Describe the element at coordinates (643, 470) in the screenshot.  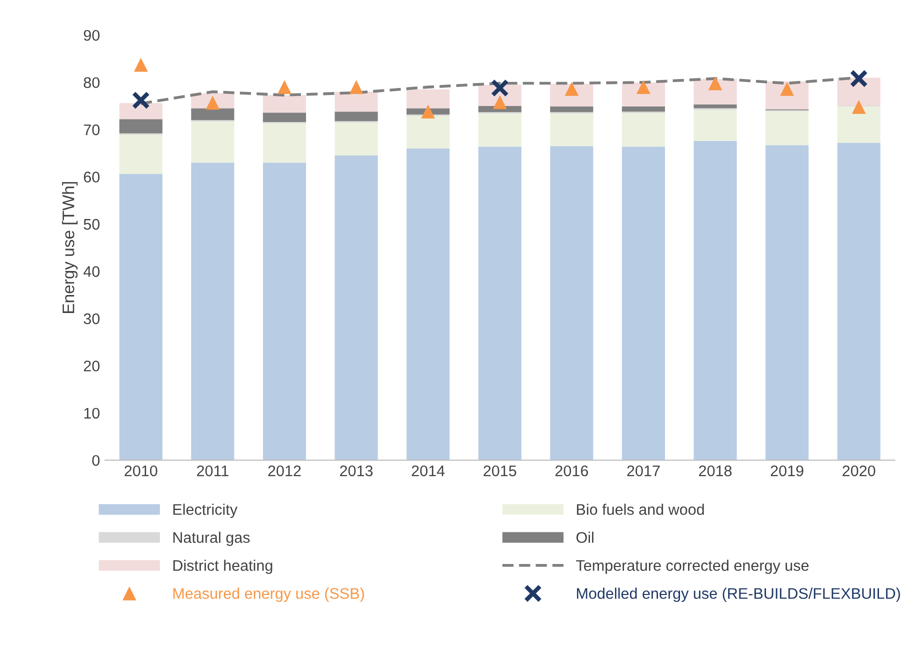
I see `x-tick-label: 2017` at that location.